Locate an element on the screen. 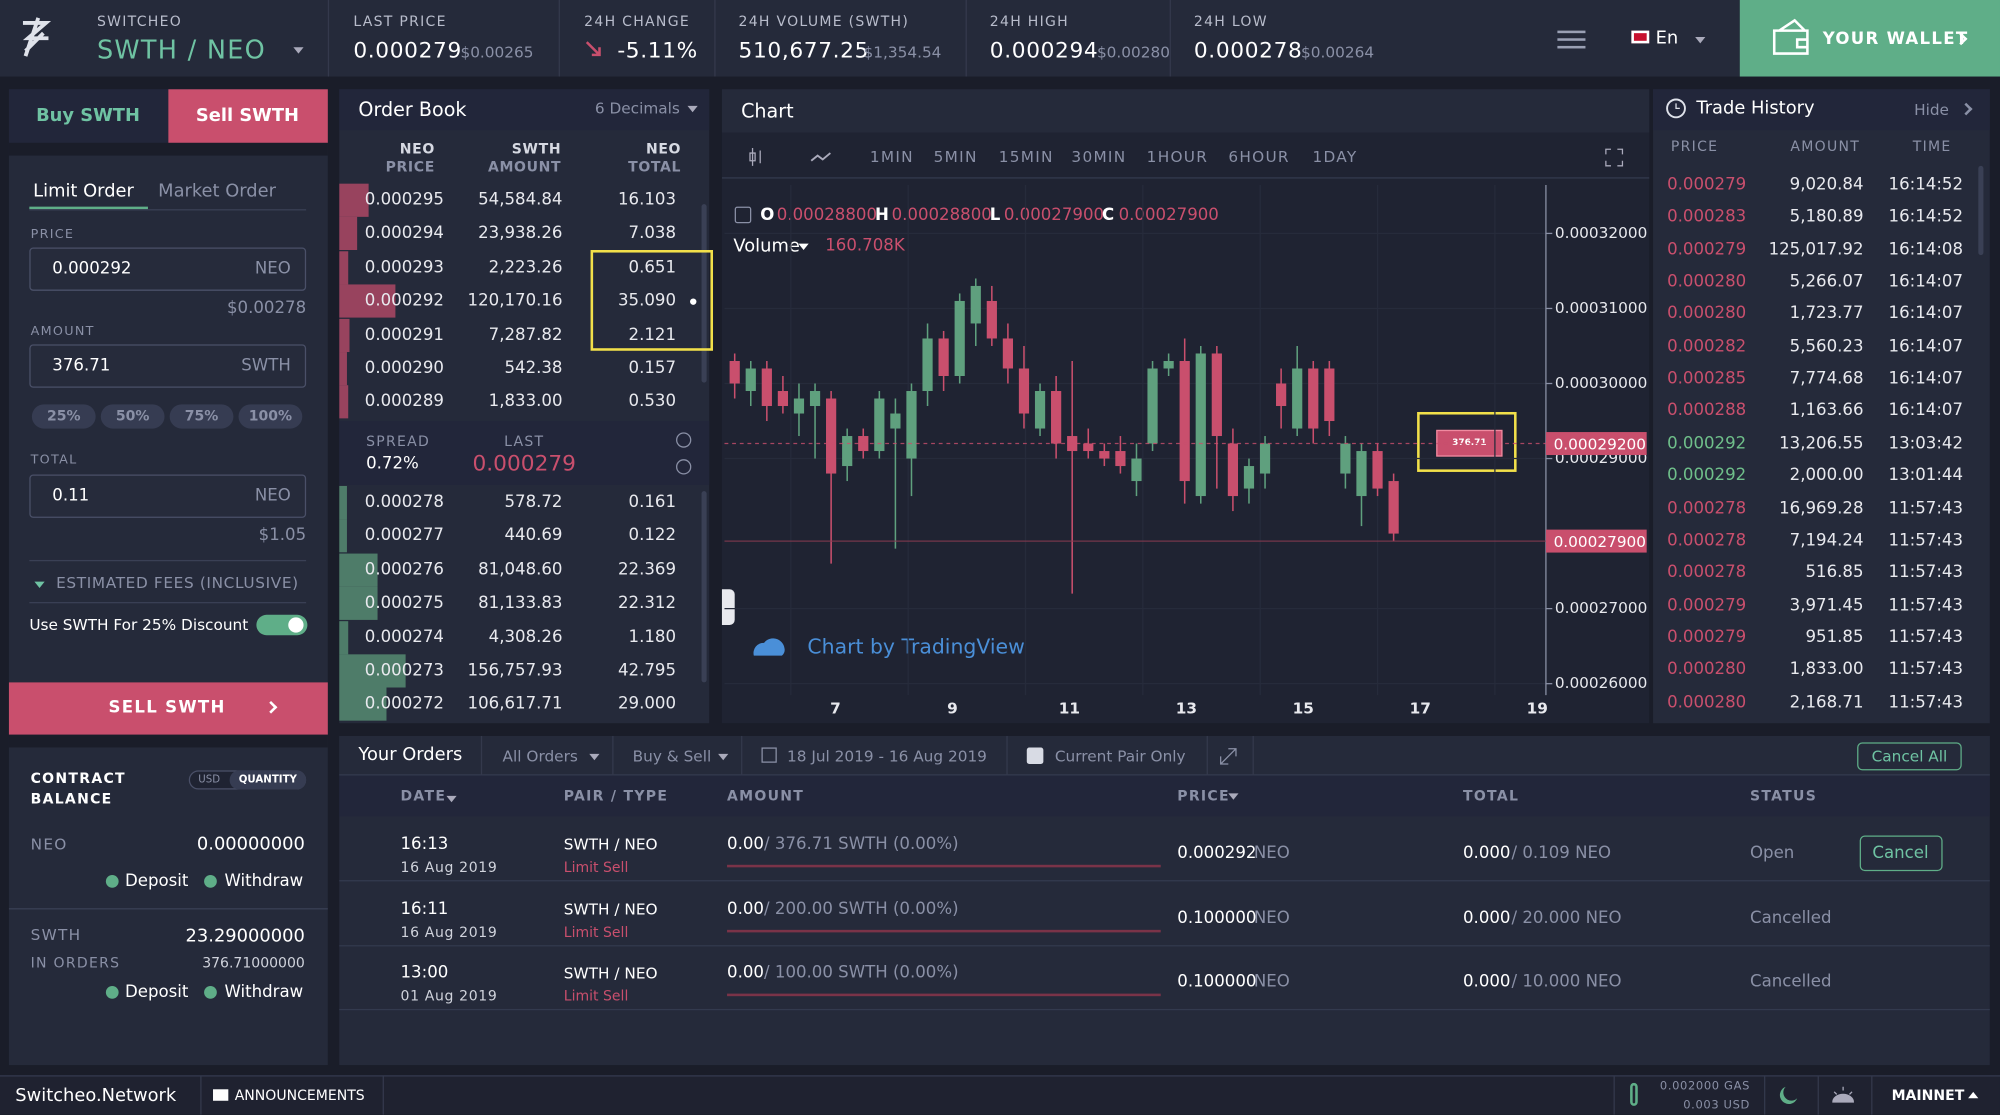 The image size is (2000, 1115). label: Buy SWTH is located at coordinates (88, 116).